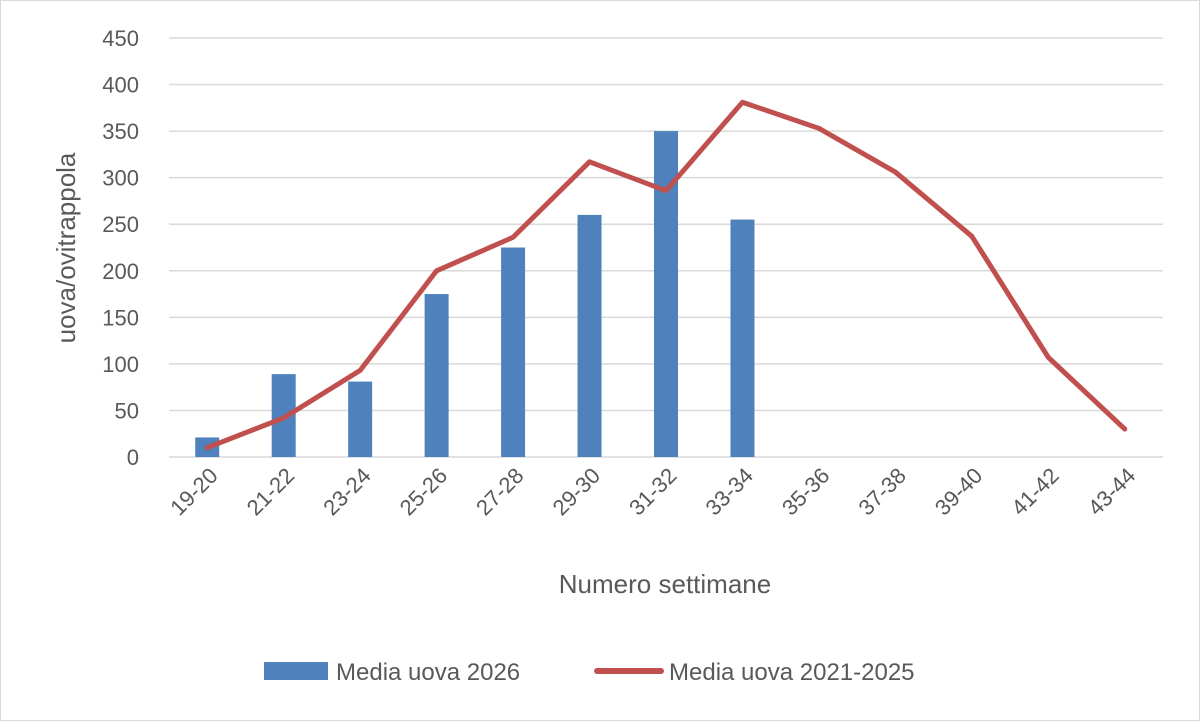 This screenshot has width=1200, height=721. I want to click on y-tick-label: 450, so click(120, 38).